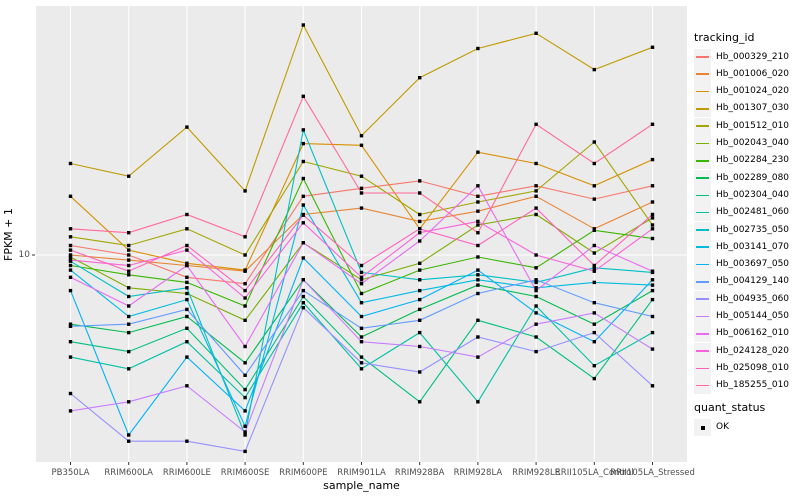  What do you see at coordinates (753, 194) in the screenshot?
I see `legend-item-label: Hb_002304_040` at bounding box center [753, 194].